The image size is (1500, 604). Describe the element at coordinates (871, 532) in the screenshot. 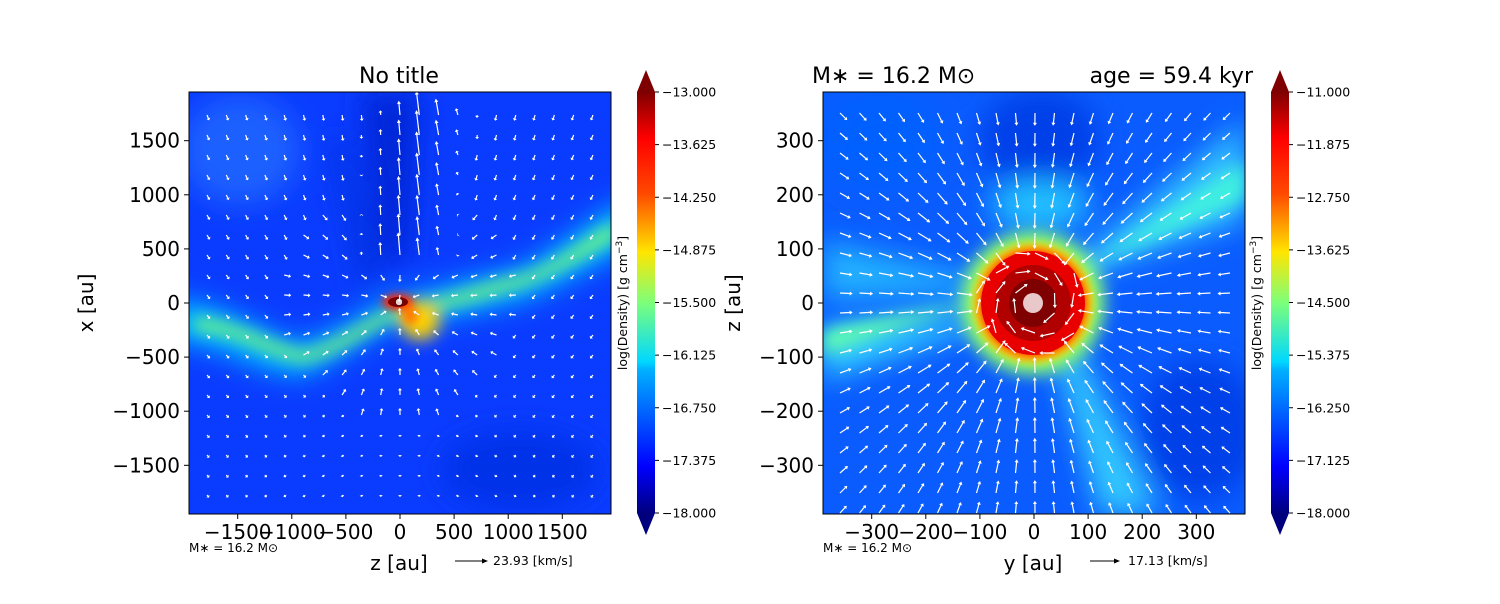

I see `right-xtick-label: −300` at that location.